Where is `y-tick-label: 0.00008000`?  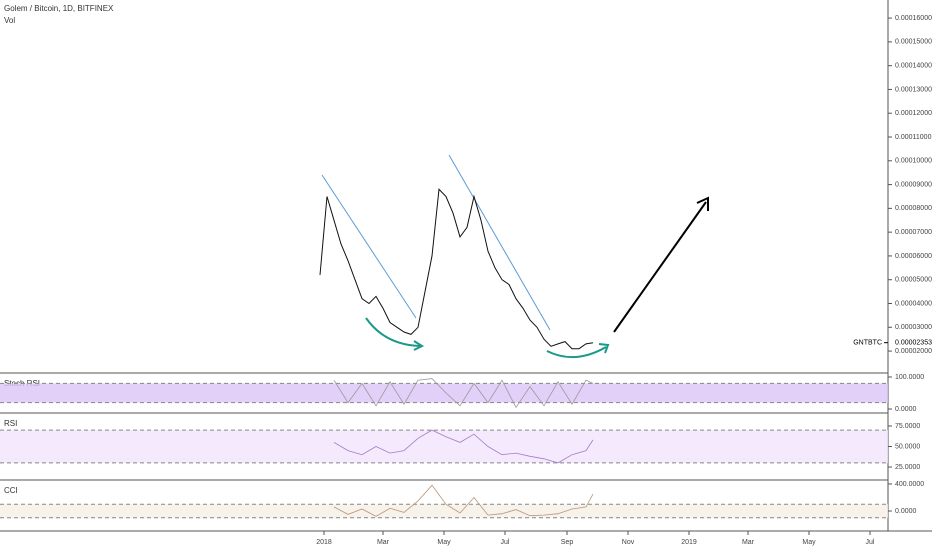
y-tick-label: 0.00008000 is located at coordinates (913, 208).